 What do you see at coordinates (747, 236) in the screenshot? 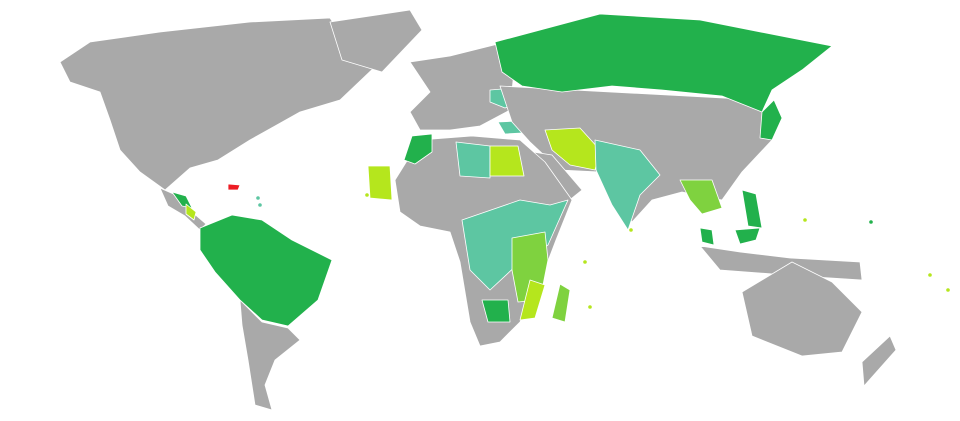
I see `borneo-malaysia` at bounding box center [747, 236].